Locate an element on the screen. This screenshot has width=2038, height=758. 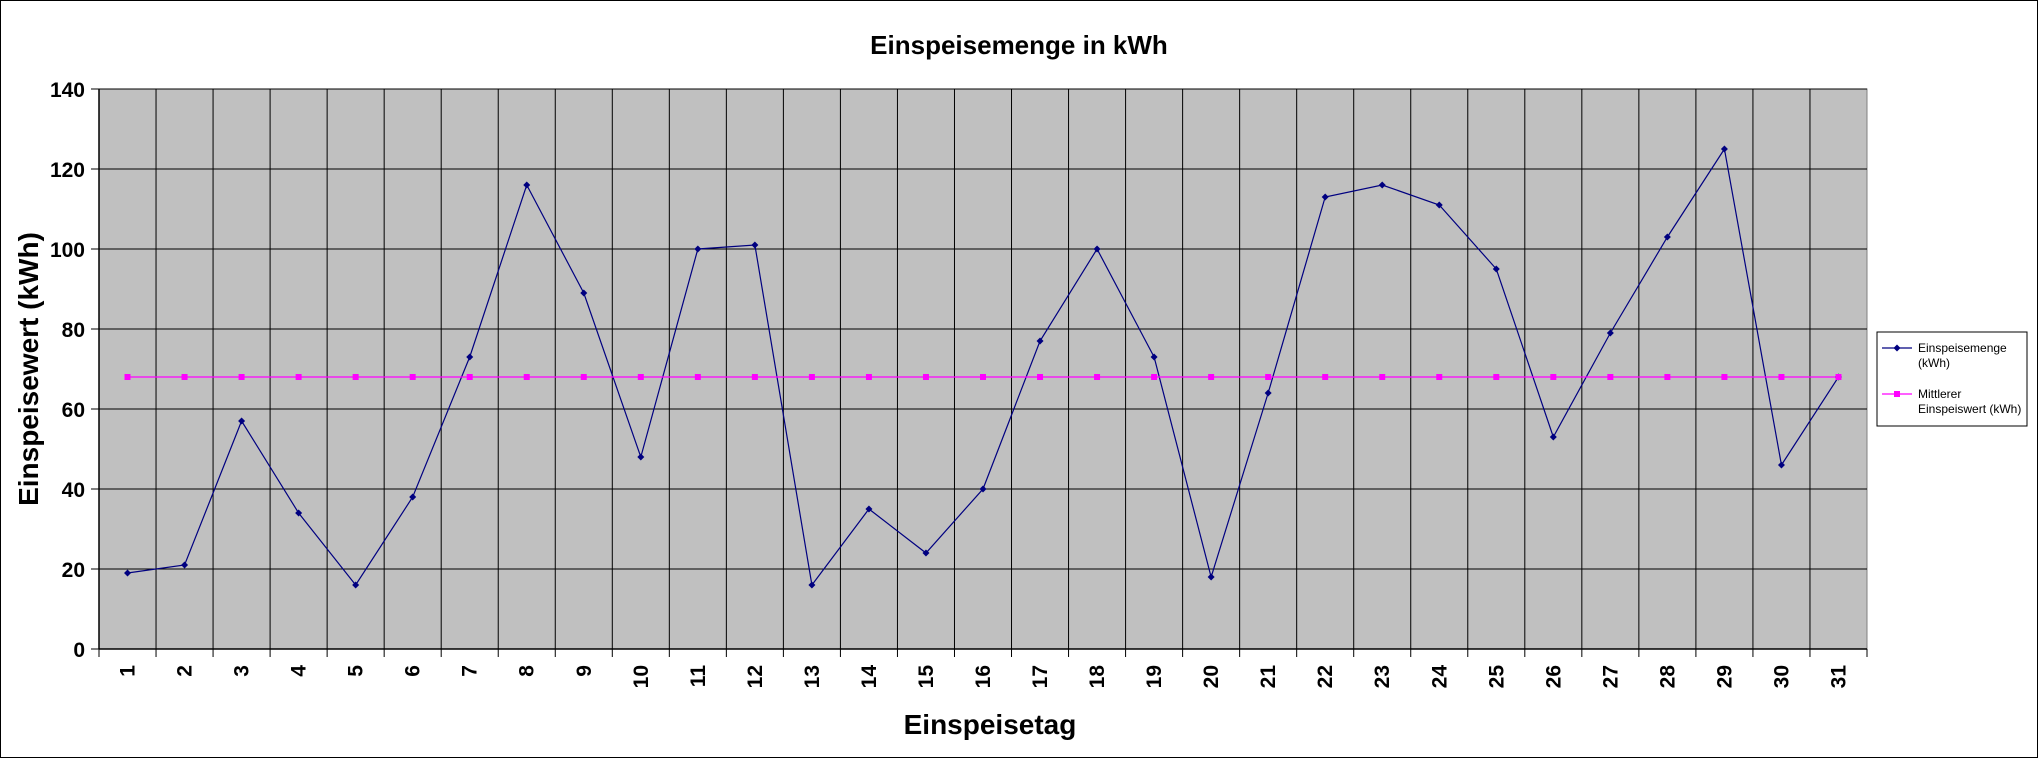
legend-label: Einspeisemenge is located at coordinates (1962, 348).